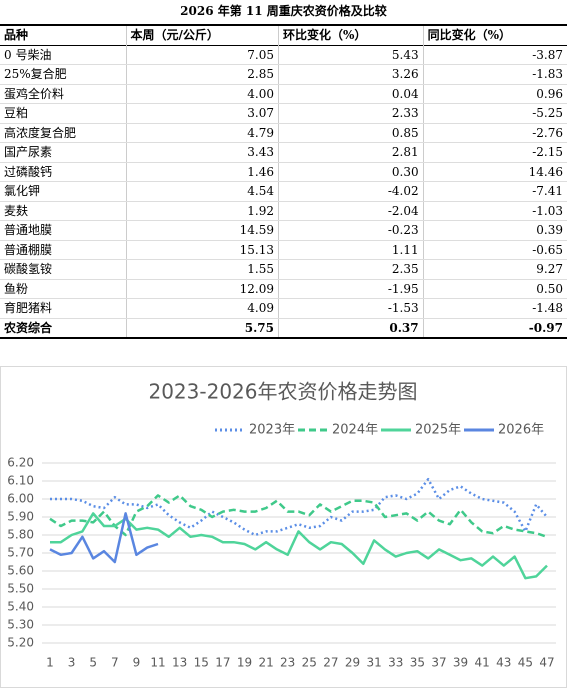  Describe the element at coordinates (20, 589) in the screenshot. I see `y-tick-label: 5.50` at that location.